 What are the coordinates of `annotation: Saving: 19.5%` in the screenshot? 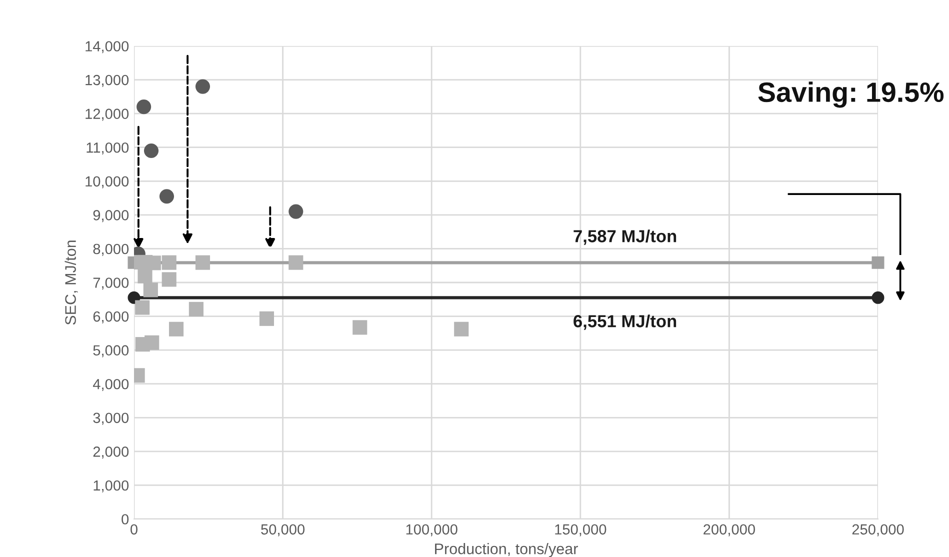 It's located at (851, 95).